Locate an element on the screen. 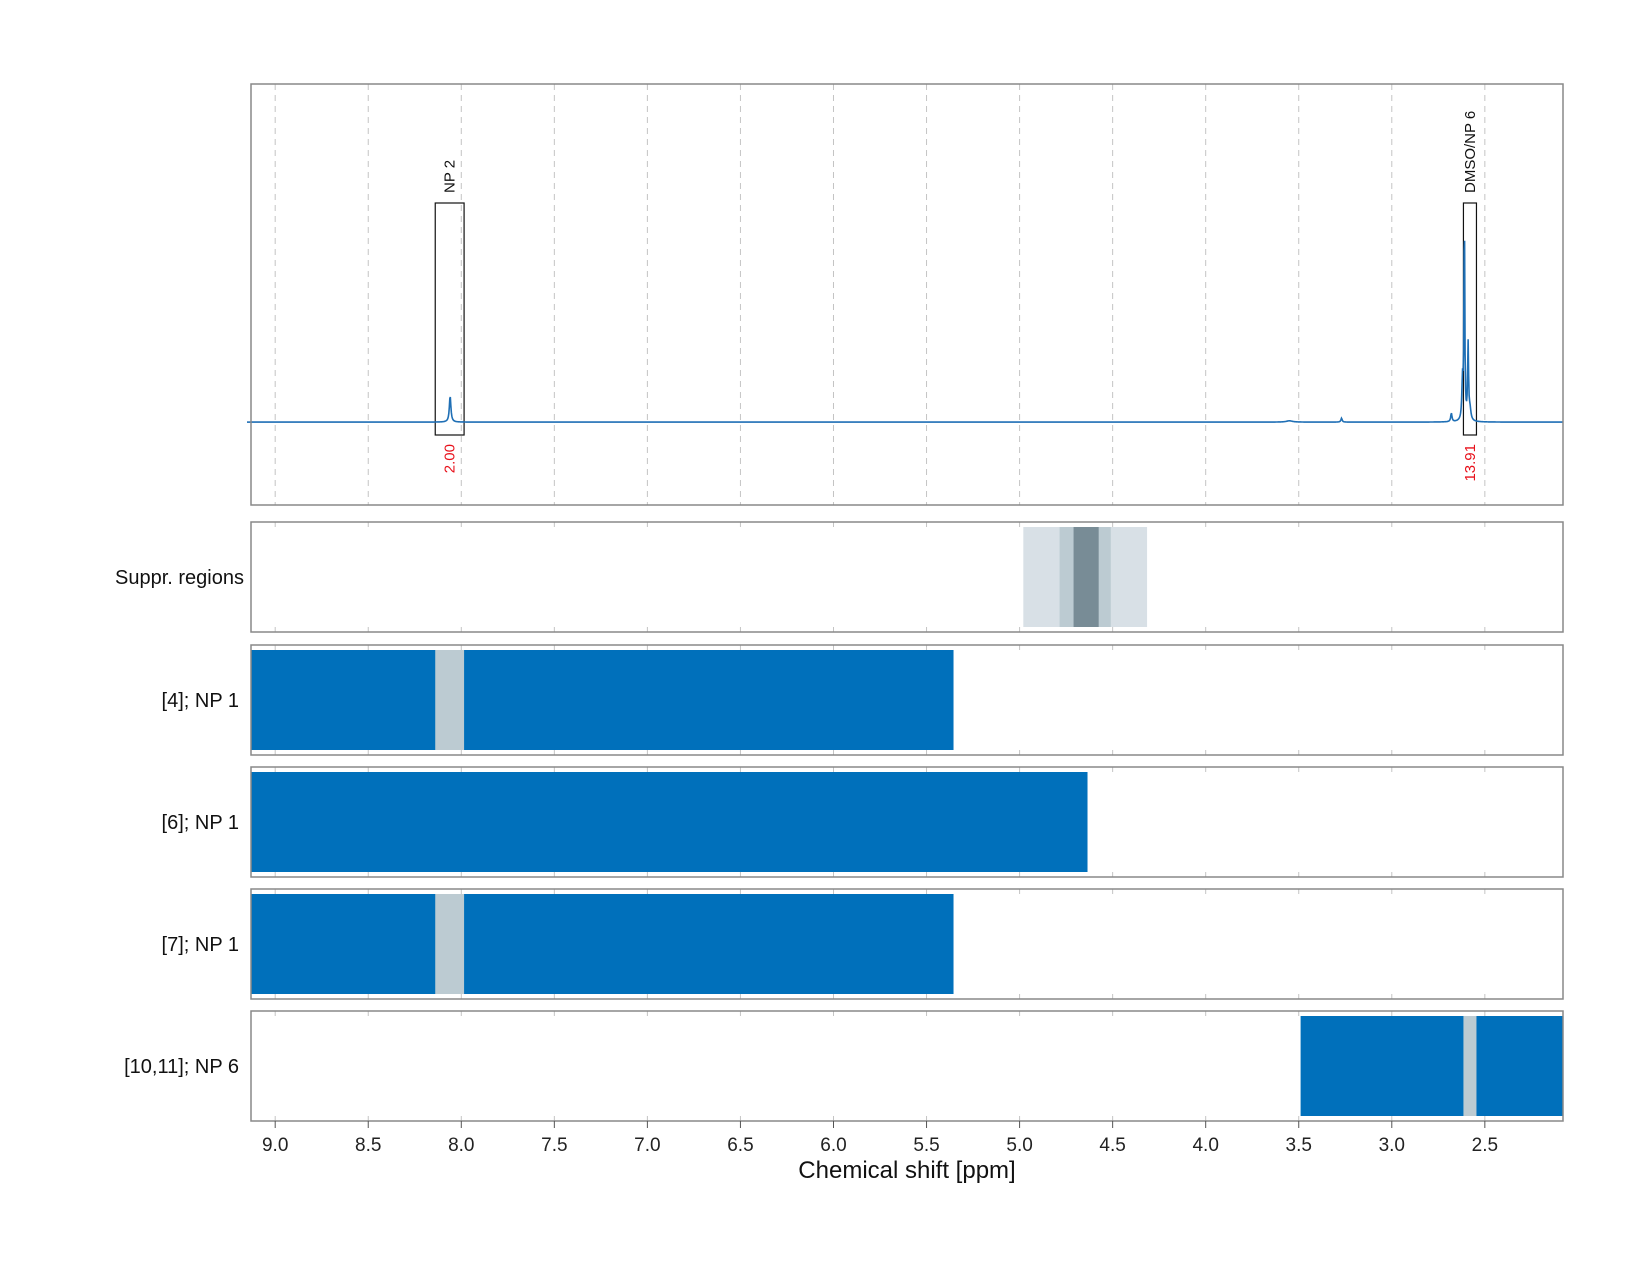  spectrum-trace is located at coordinates (907, 331).